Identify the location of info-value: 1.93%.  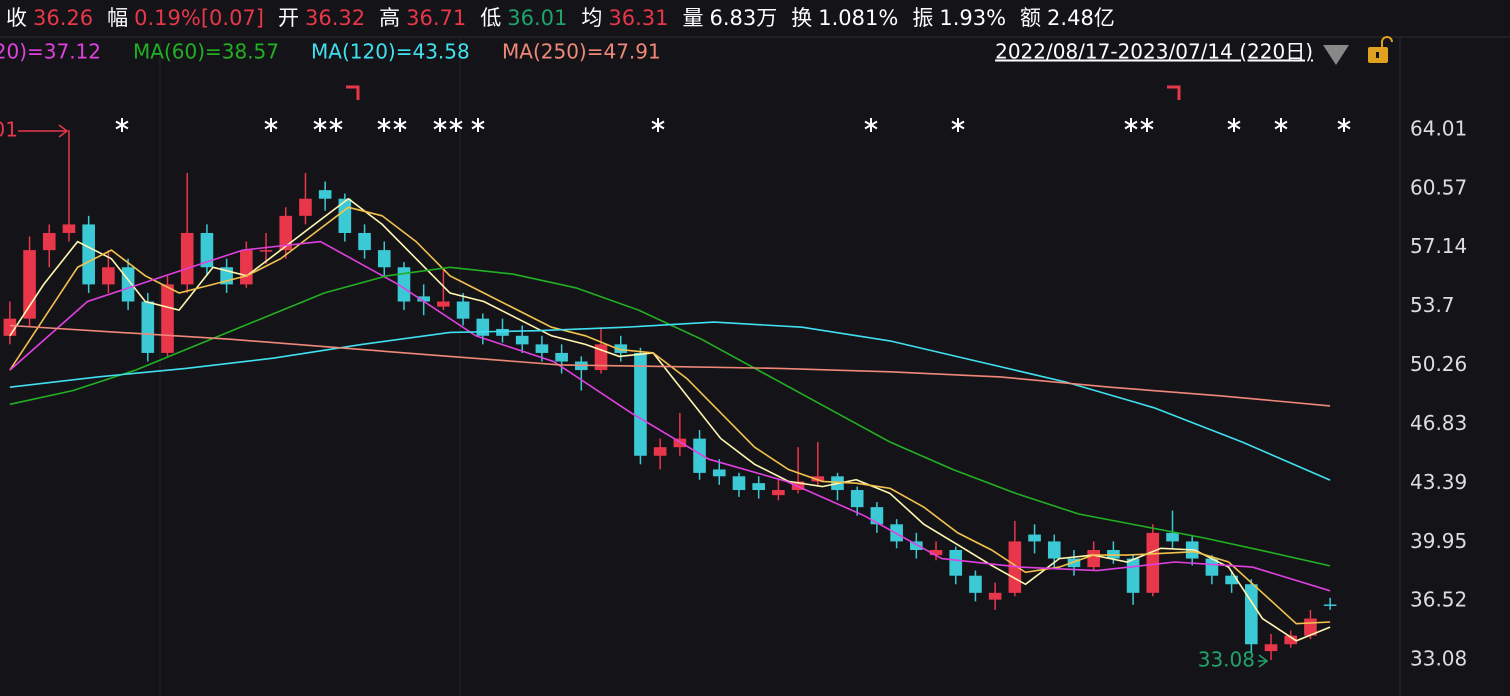
(973, 18).